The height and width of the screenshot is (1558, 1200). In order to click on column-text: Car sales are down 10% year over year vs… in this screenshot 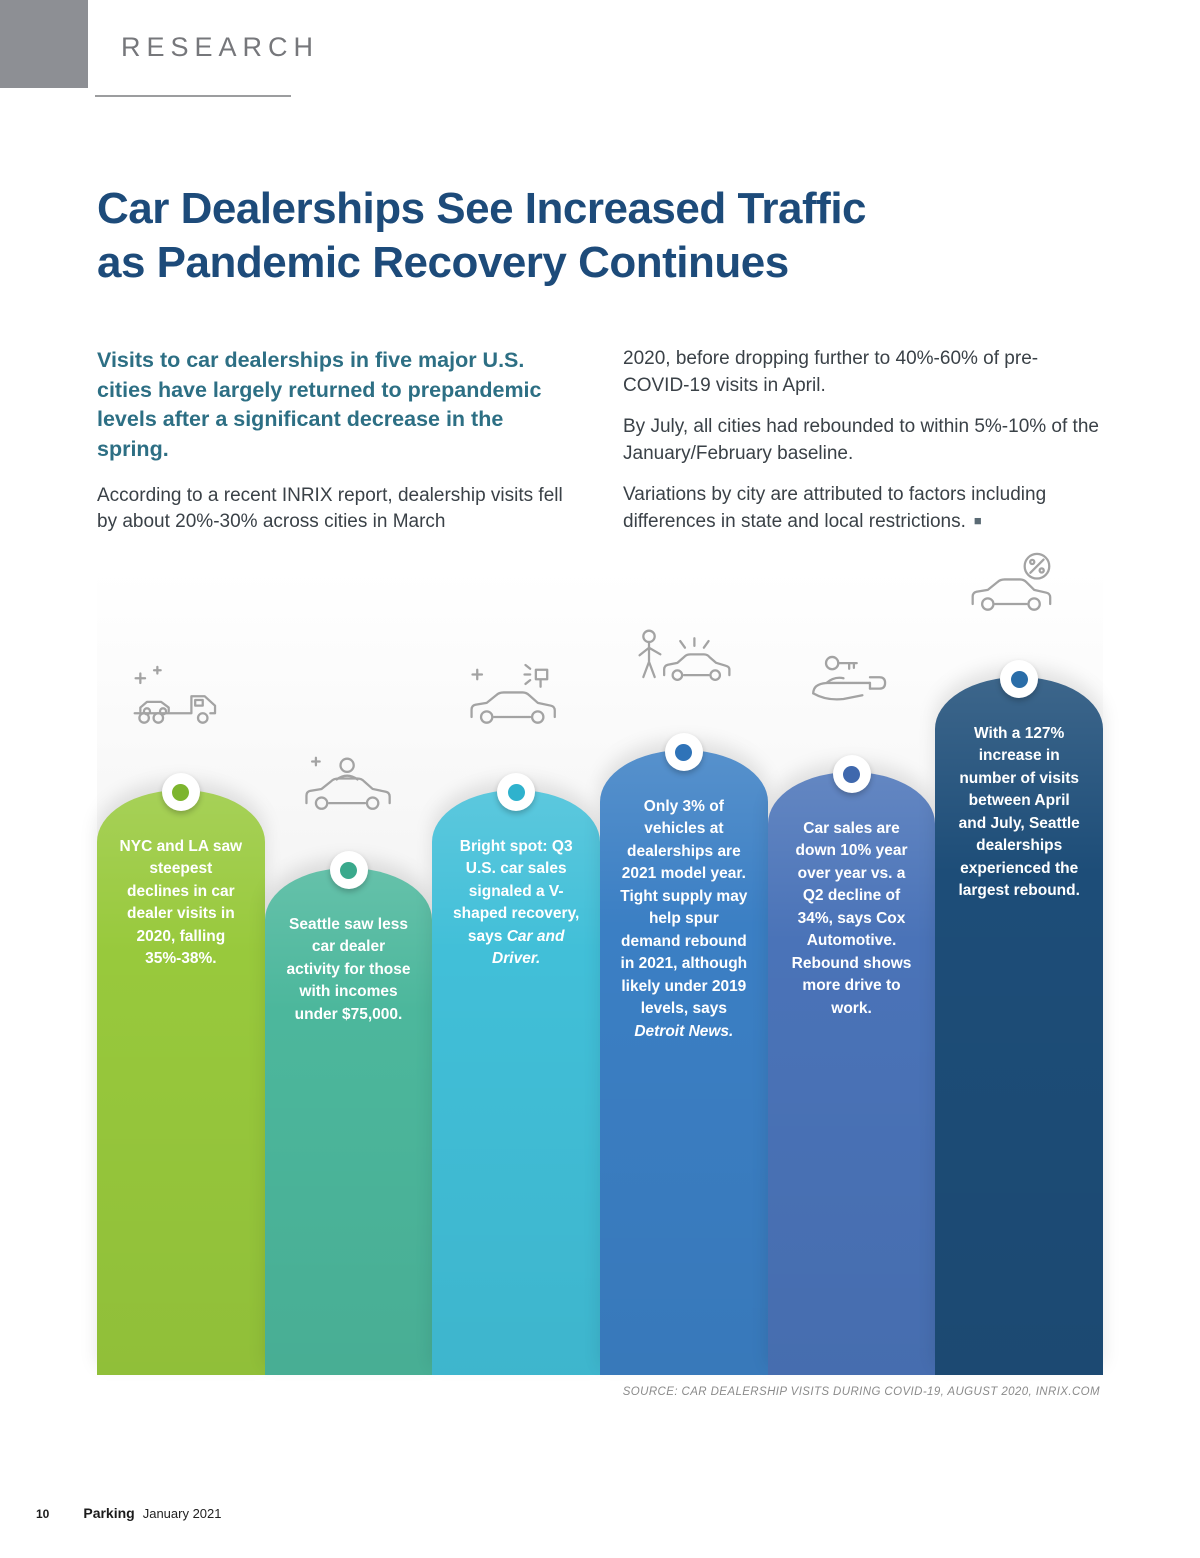, I will do `click(851, 918)`.